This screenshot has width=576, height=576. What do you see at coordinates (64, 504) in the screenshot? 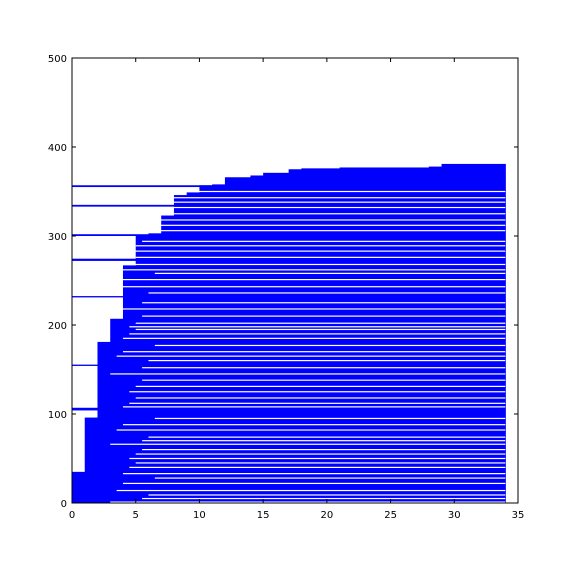
I see `y-tick-label-0: 0` at bounding box center [64, 504].